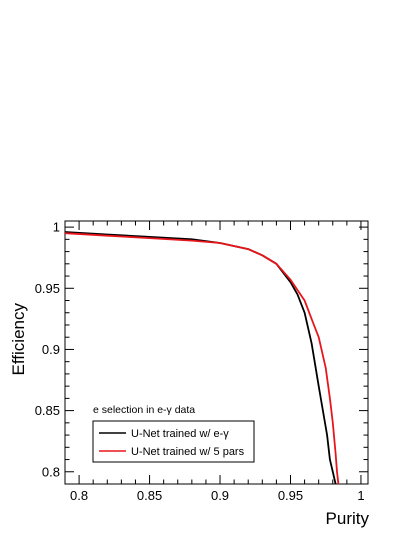  Describe the element at coordinates (180, 434) in the screenshot. I see `legend-label-0: U-Net trained w/ e-γ` at that location.